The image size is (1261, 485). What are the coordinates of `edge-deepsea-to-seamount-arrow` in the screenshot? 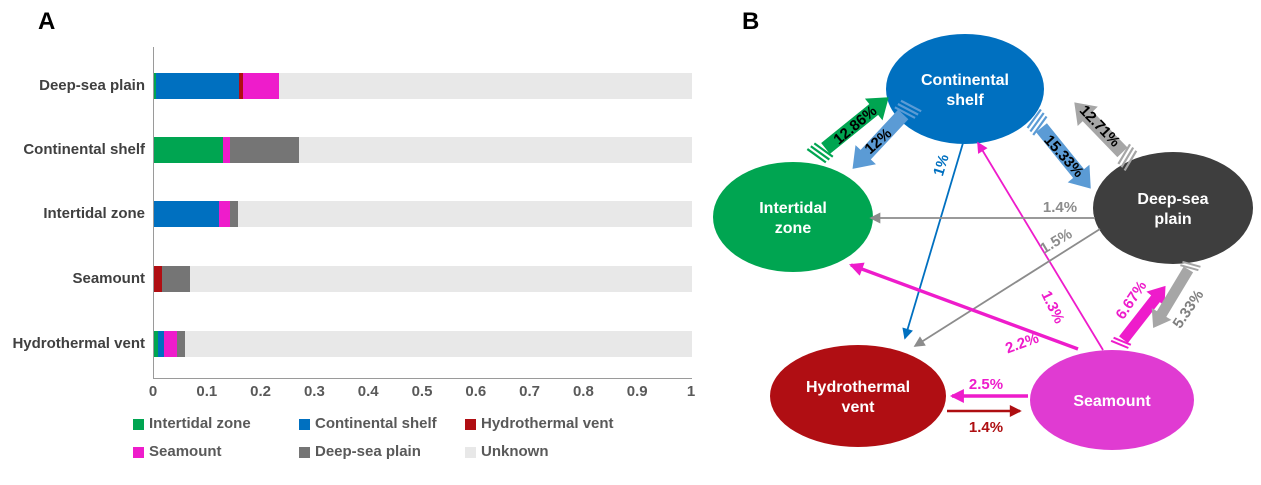 It's located at (1176, 294).